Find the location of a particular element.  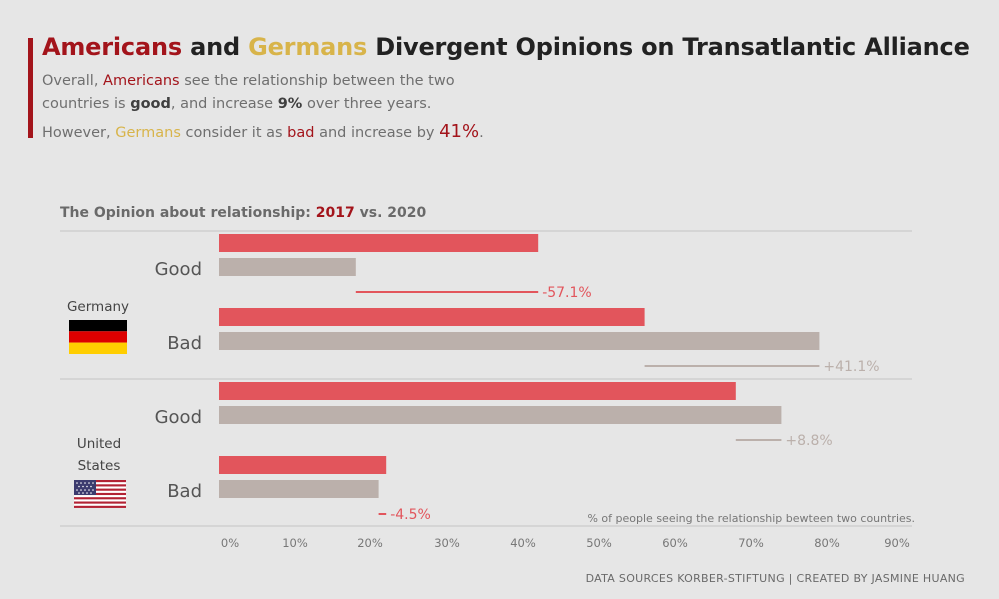

line1-a: Overall, is located at coordinates (73, 81).